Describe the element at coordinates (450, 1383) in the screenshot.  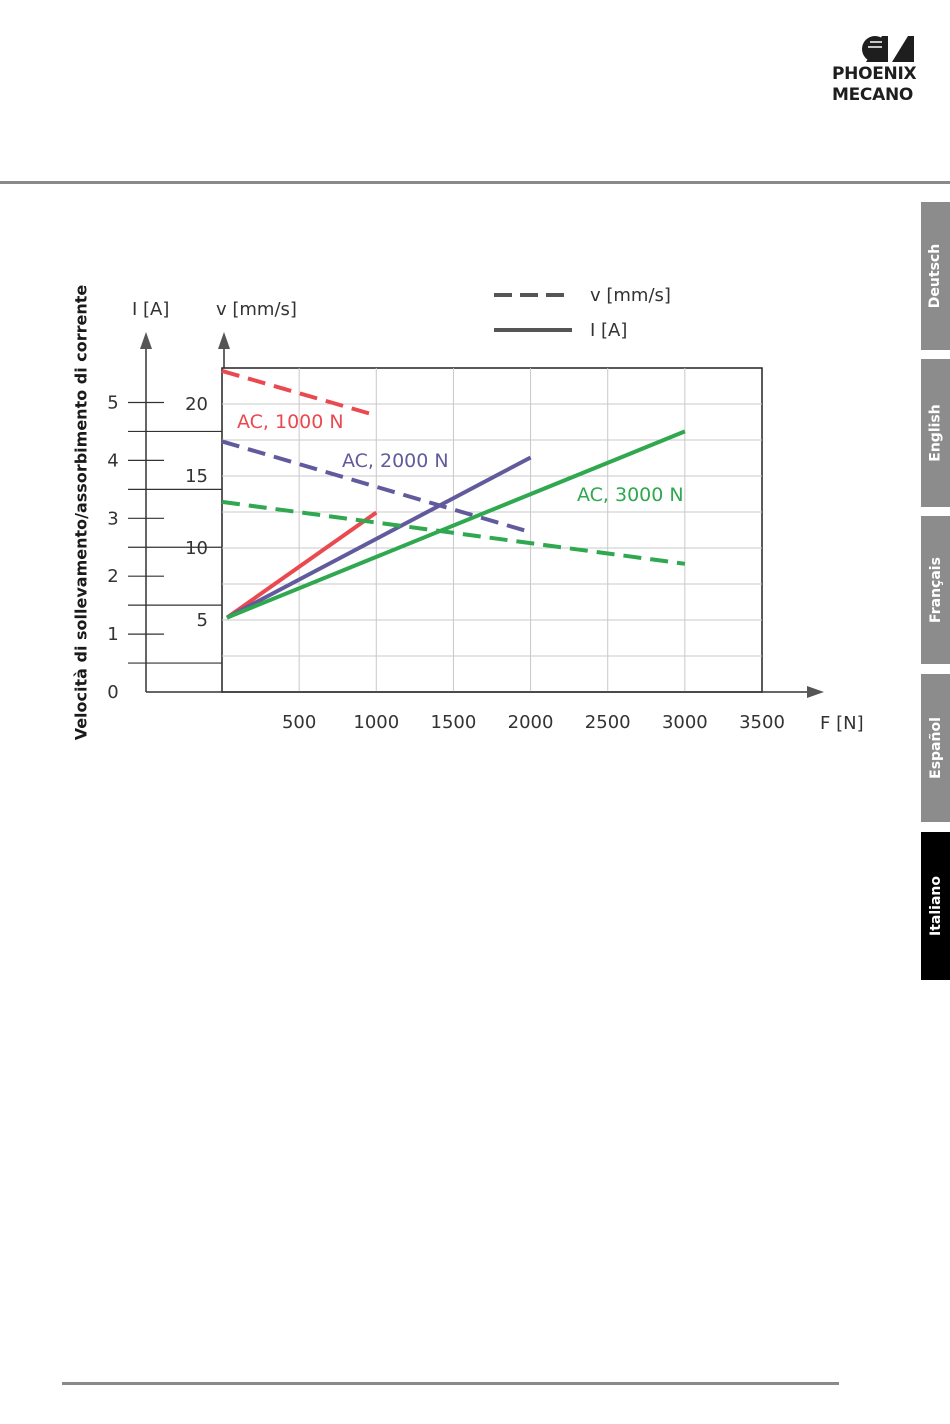
I see `footer-divider` at that location.